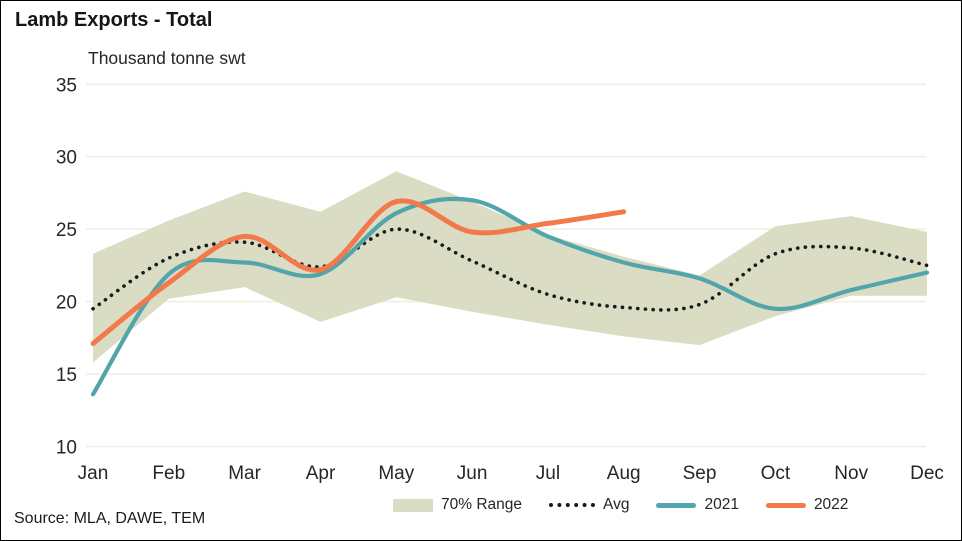 This screenshot has height=541, width=962. What do you see at coordinates (167, 58) in the screenshot?
I see `y-axis-units-label: Thousand tonne swt` at bounding box center [167, 58].